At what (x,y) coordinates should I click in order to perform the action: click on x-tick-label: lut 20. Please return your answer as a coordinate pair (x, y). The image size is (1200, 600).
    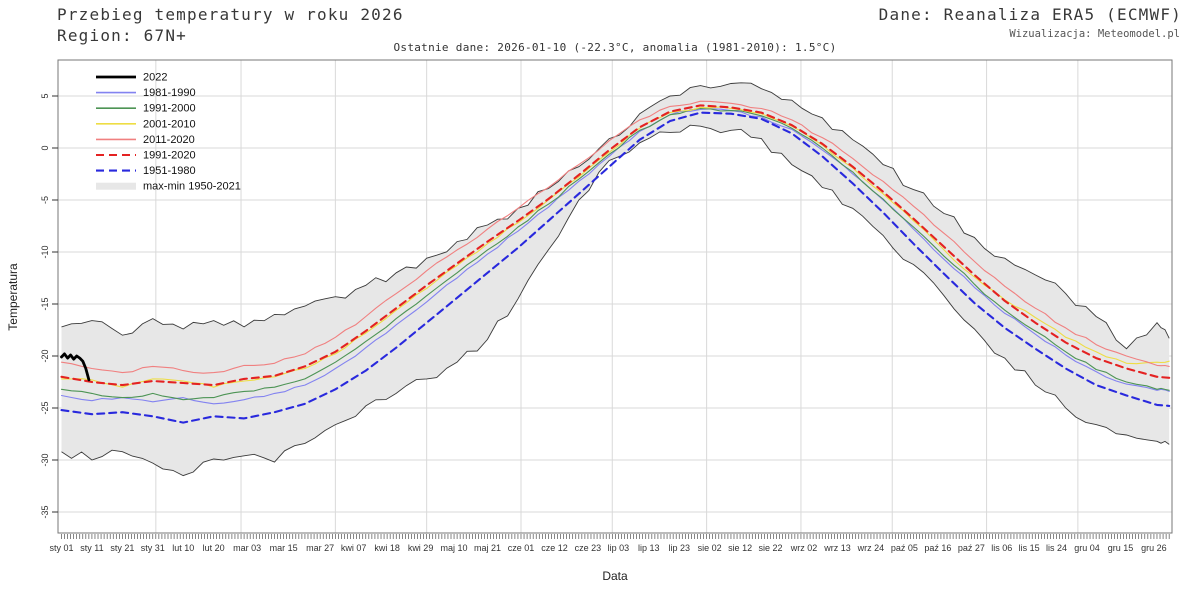
    Looking at the image, I should click on (214, 548).